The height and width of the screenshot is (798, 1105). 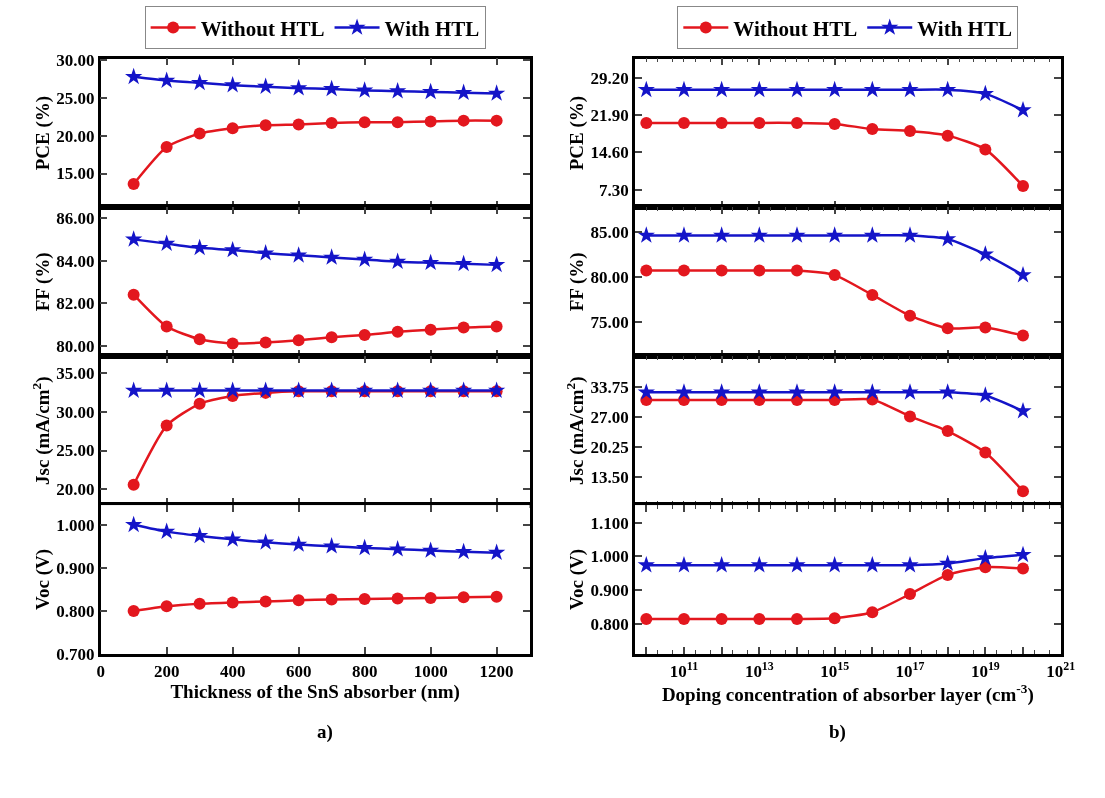 I want to click on y-tick-label: 1.000, so click(x=609, y=557).